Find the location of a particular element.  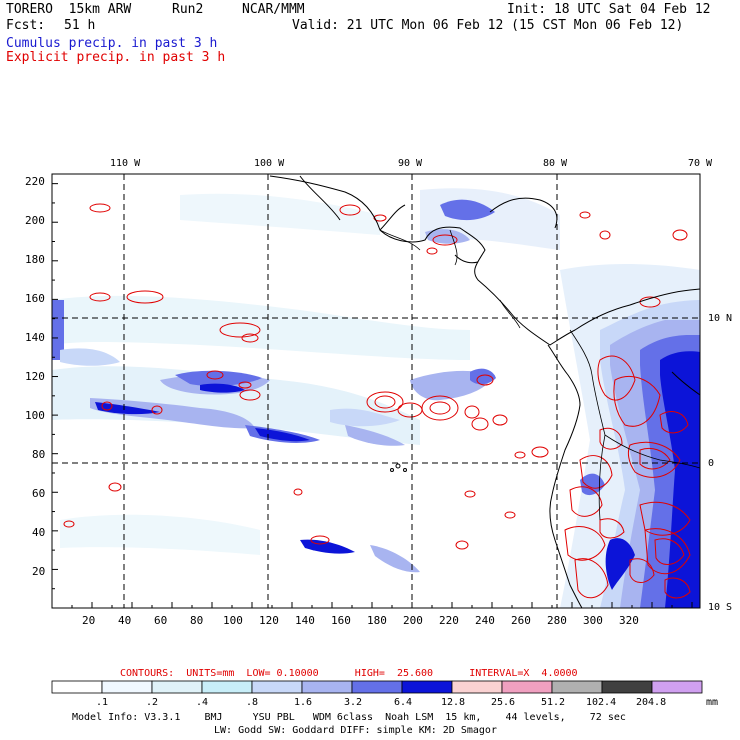

x-tick-label: 200 is located at coordinates (413, 620).